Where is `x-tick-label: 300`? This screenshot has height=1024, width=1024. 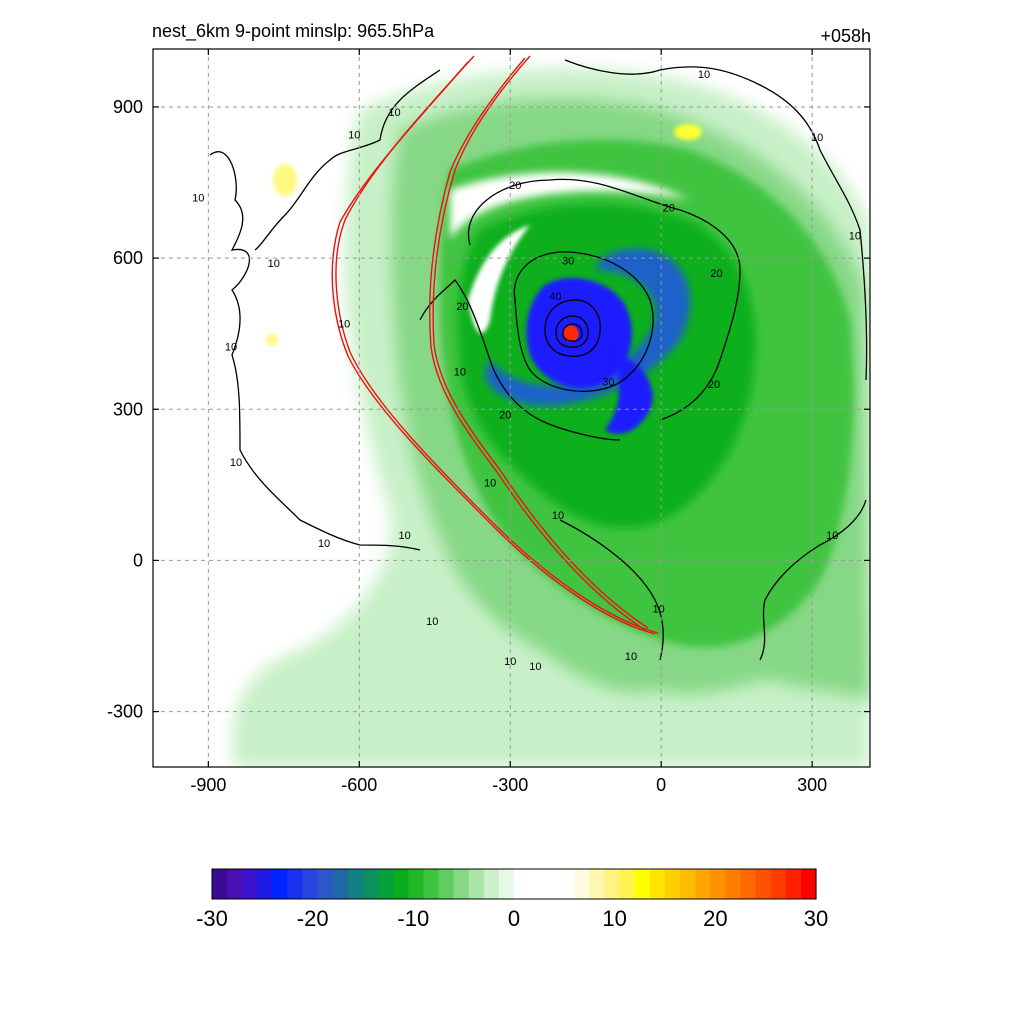 x-tick-label: 300 is located at coordinates (812, 785).